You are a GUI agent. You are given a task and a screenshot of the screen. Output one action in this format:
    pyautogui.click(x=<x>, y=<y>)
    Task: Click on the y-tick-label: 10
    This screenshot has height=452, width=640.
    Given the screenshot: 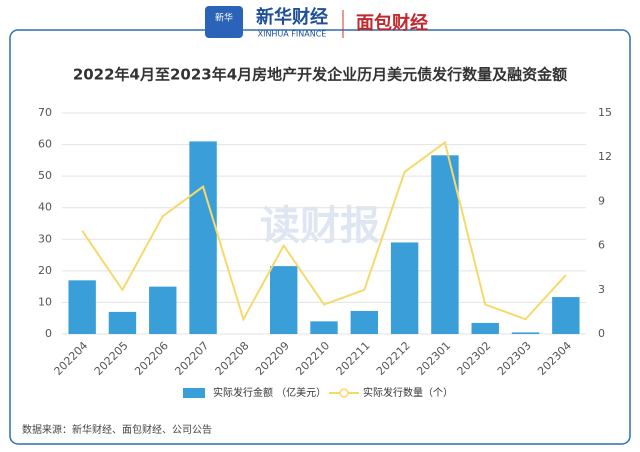 What is the action you would take?
    pyautogui.click(x=45, y=301)
    